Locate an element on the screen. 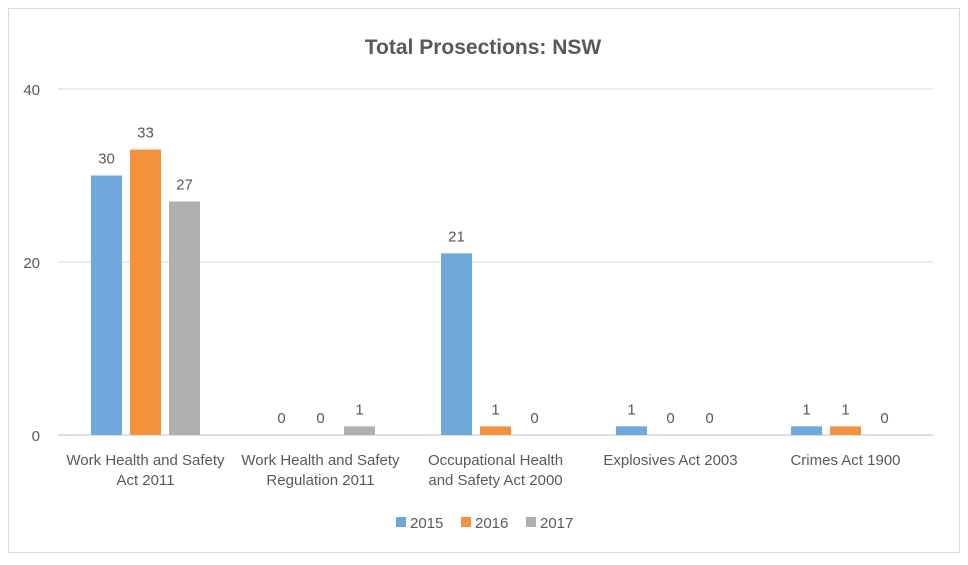 The height and width of the screenshot is (565, 968). legend-swatch-2016 is located at coordinates (466, 522).